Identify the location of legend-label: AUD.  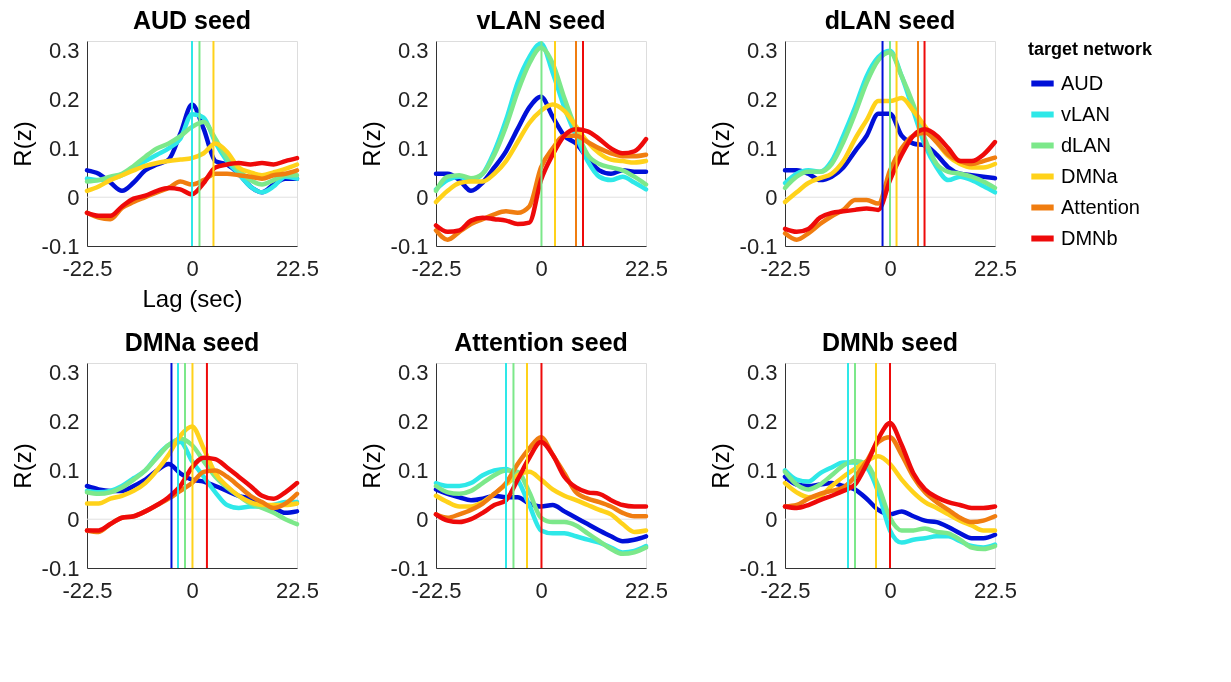
(1082, 82).